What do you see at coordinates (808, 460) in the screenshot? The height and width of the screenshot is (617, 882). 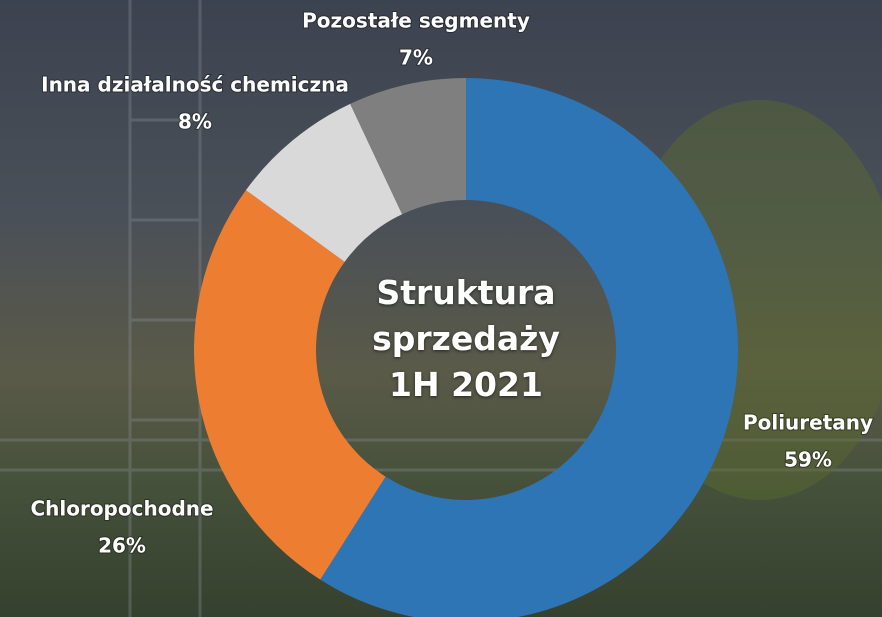 I see `segment-value: 59%` at bounding box center [808, 460].